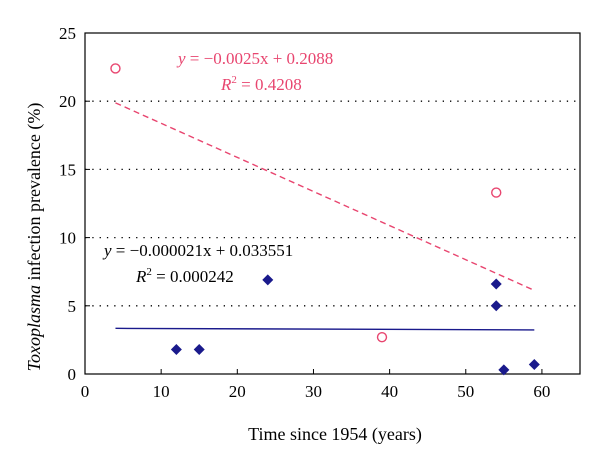 The height and width of the screenshot is (462, 600). Describe the element at coordinates (465, 391) in the screenshot. I see `x-tick-label: 50` at that location.